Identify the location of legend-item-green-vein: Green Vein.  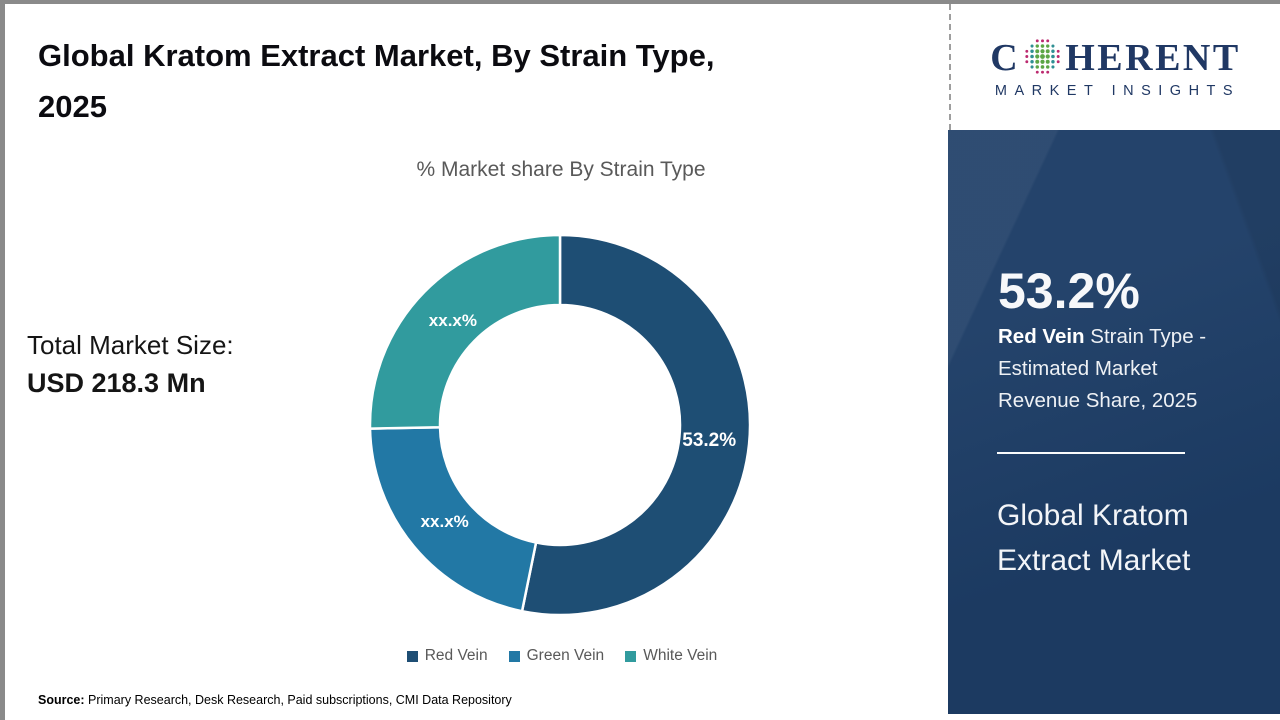
(556, 656).